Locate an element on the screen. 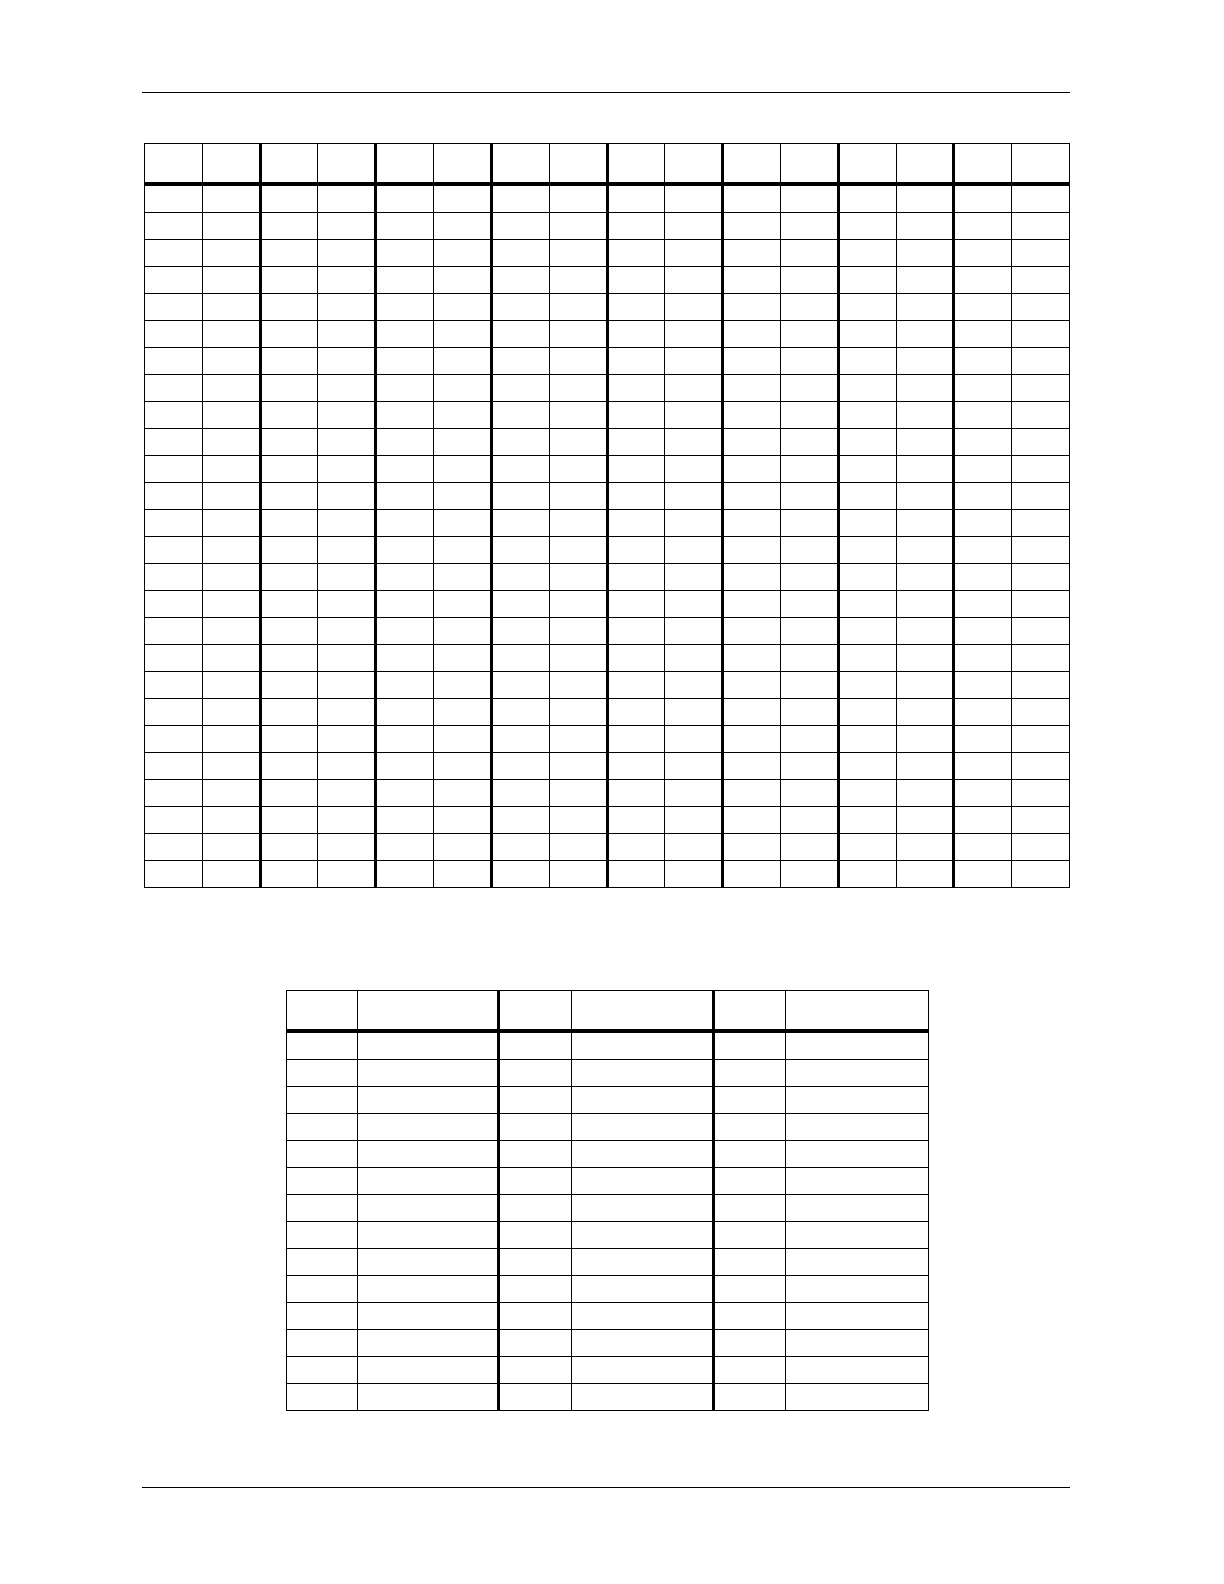 Image resolution: width=1224 pixels, height=1584 pixels. header-row is located at coordinates (607, 164).